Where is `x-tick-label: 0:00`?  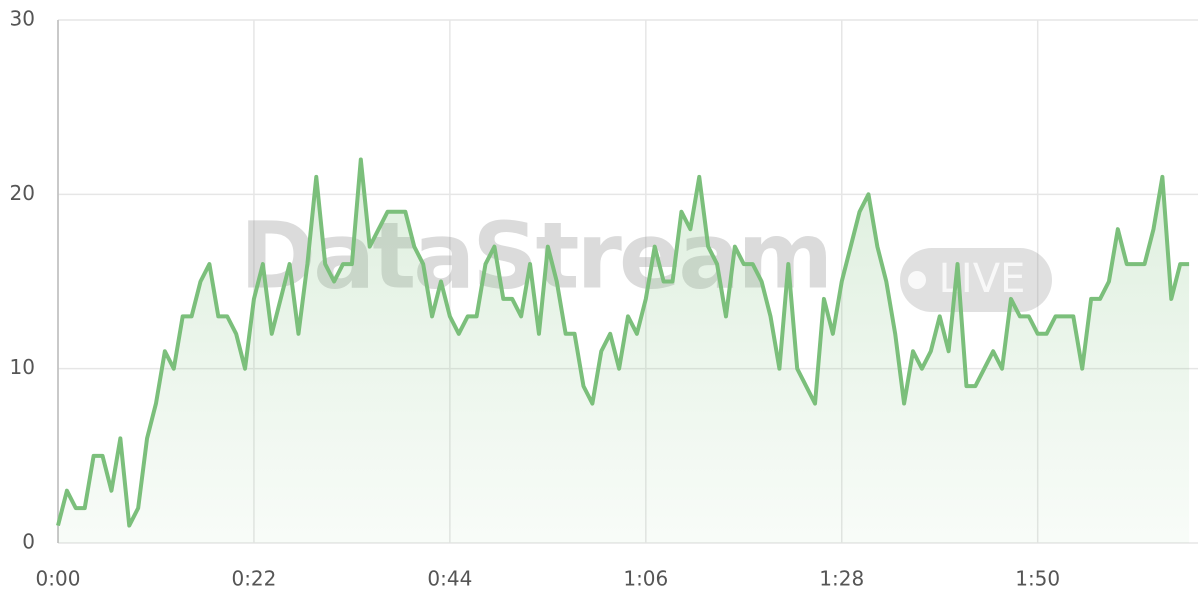 x-tick-label: 0:00 is located at coordinates (58, 579).